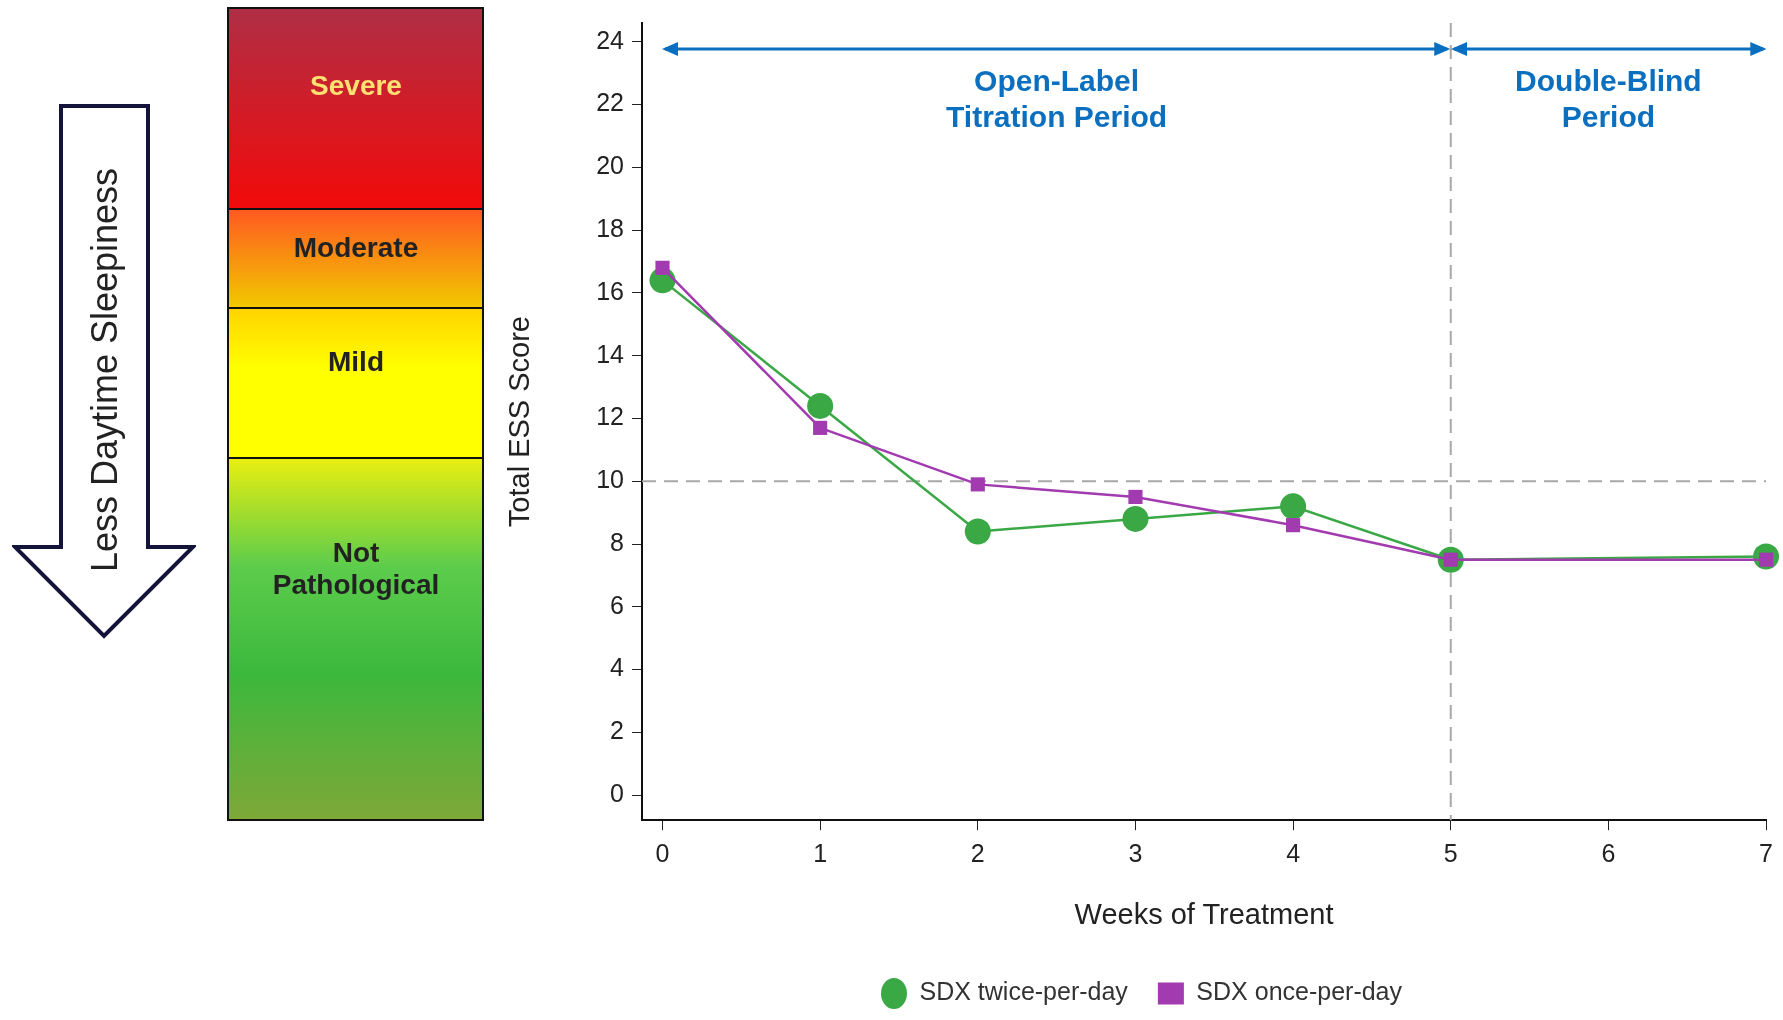  Describe the element at coordinates (1299, 991) in the screenshot. I see `legend-label: SDX once-per-day` at that location.